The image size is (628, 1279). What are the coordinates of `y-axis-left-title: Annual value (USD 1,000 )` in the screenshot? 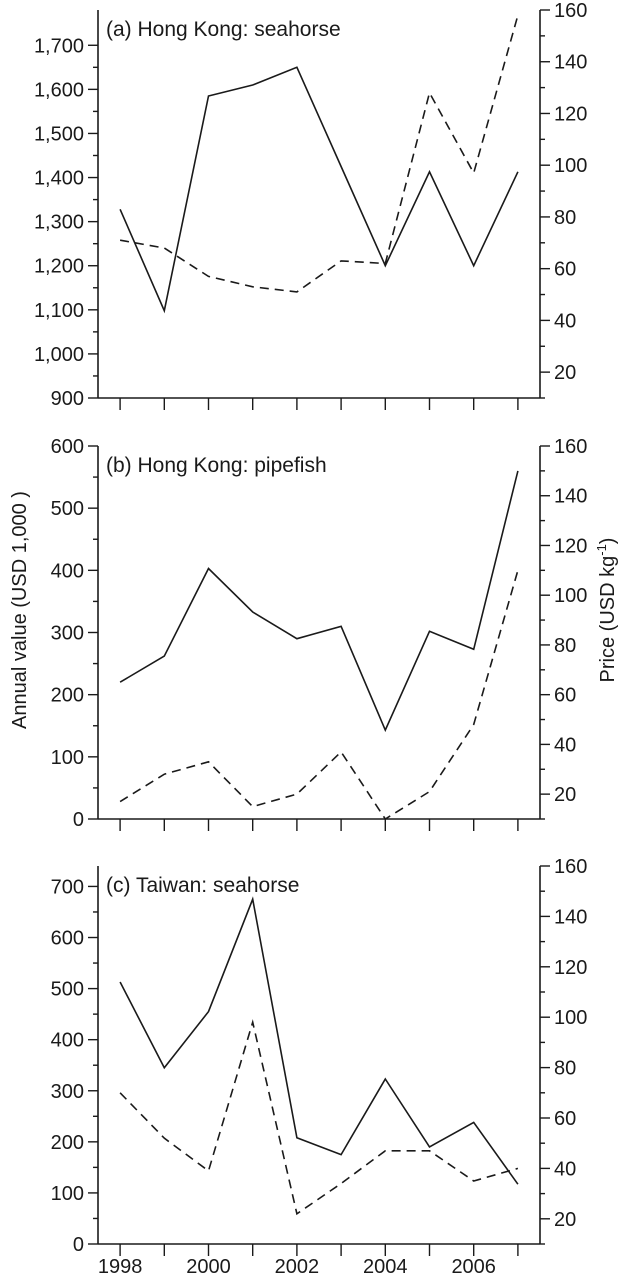 It's located at (20, 610).